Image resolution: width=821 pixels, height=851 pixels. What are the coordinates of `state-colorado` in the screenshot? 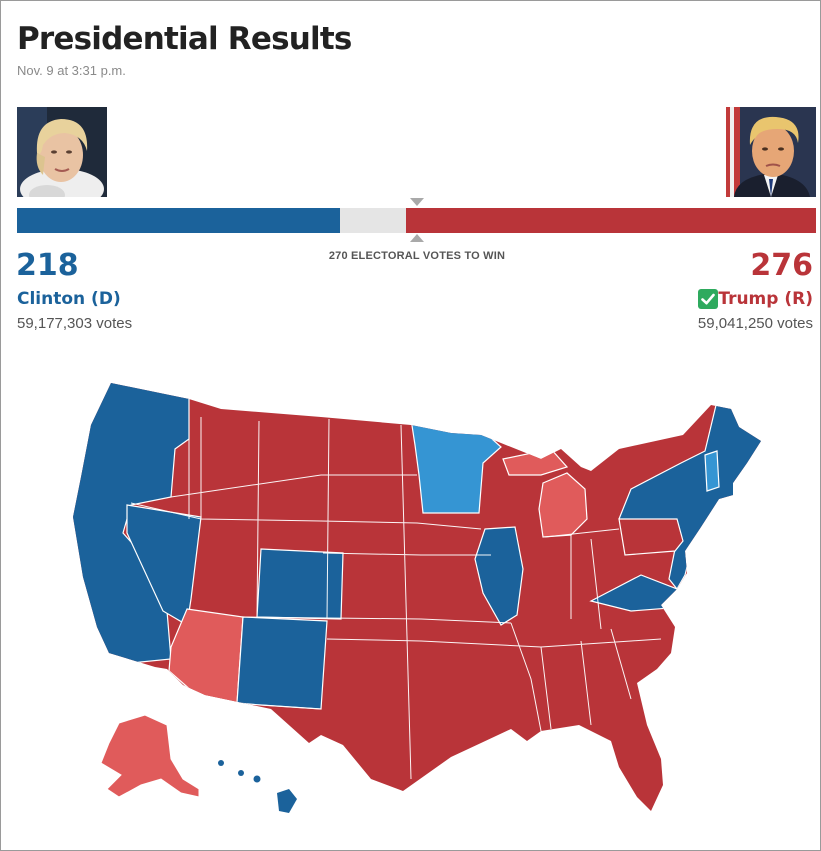 It's located at (300, 584).